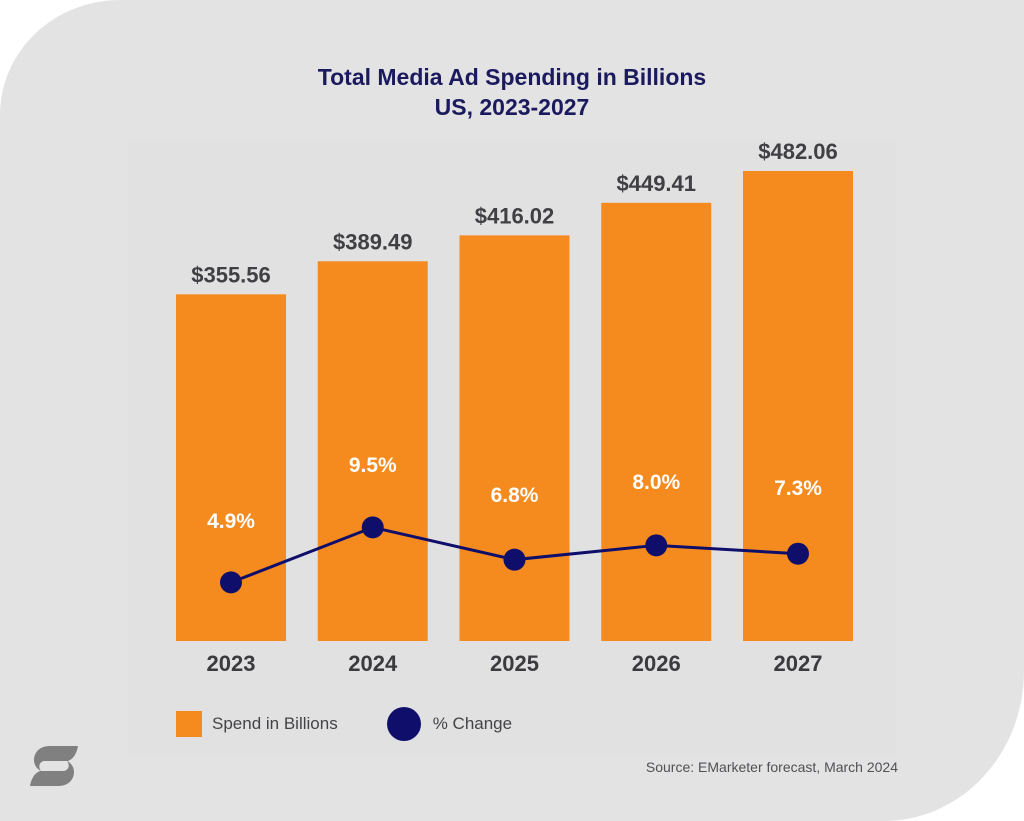 This screenshot has width=1024, height=821. Describe the element at coordinates (514, 559) in the screenshot. I see `pct-change-point-2025` at that location.